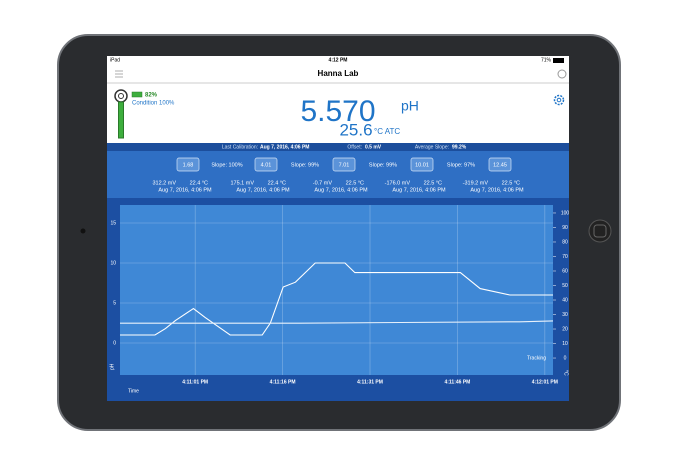  Describe the element at coordinates (461, 165) in the screenshot. I see `slope-label: Slope: 97%` at that location.